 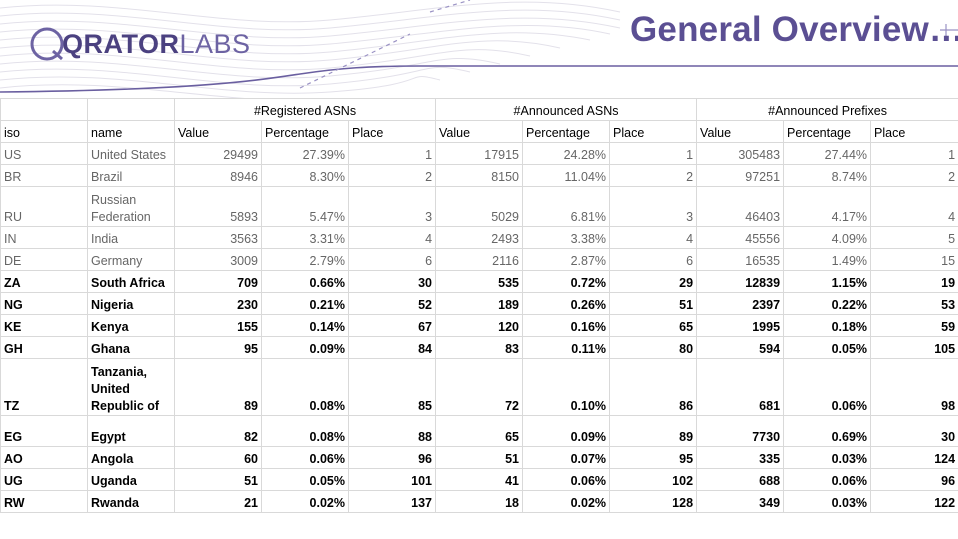 What do you see at coordinates (44, 109) in the screenshot?
I see `empty-header-cell` at bounding box center [44, 109].